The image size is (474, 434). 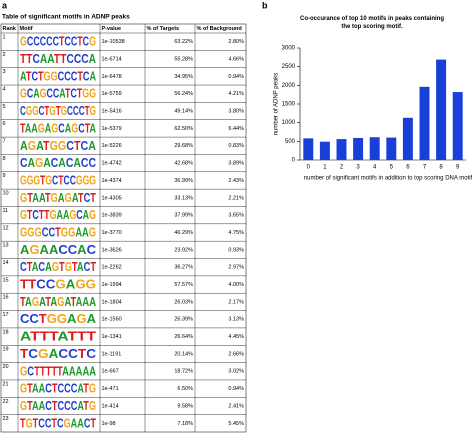 What do you see at coordinates (112, 302) in the screenshot?
I see `cell: 1e-1804` at bounding box center [112, 302].